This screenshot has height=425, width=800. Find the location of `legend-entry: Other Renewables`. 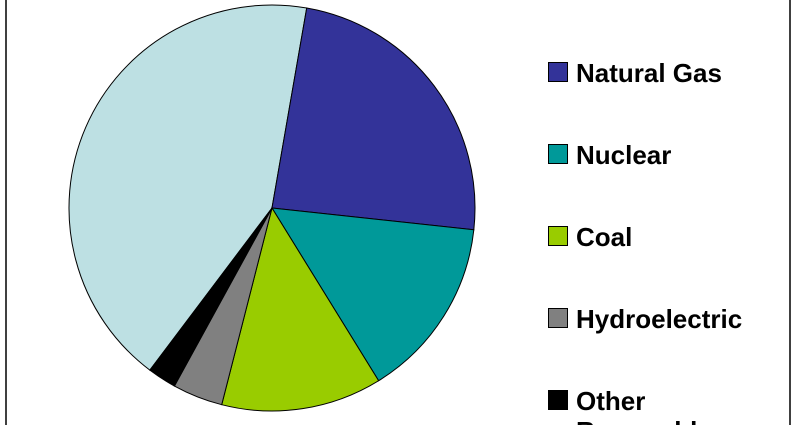

legend-entry: Other Renewables is located at coordinates (662, 405).